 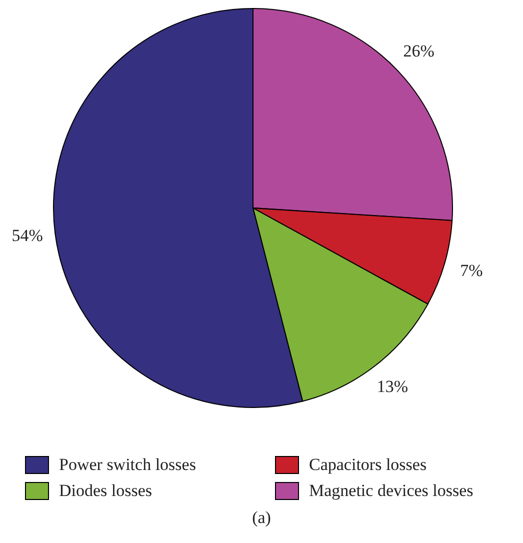 I want to click on data-label: 54%, so click(x=27, y=235).